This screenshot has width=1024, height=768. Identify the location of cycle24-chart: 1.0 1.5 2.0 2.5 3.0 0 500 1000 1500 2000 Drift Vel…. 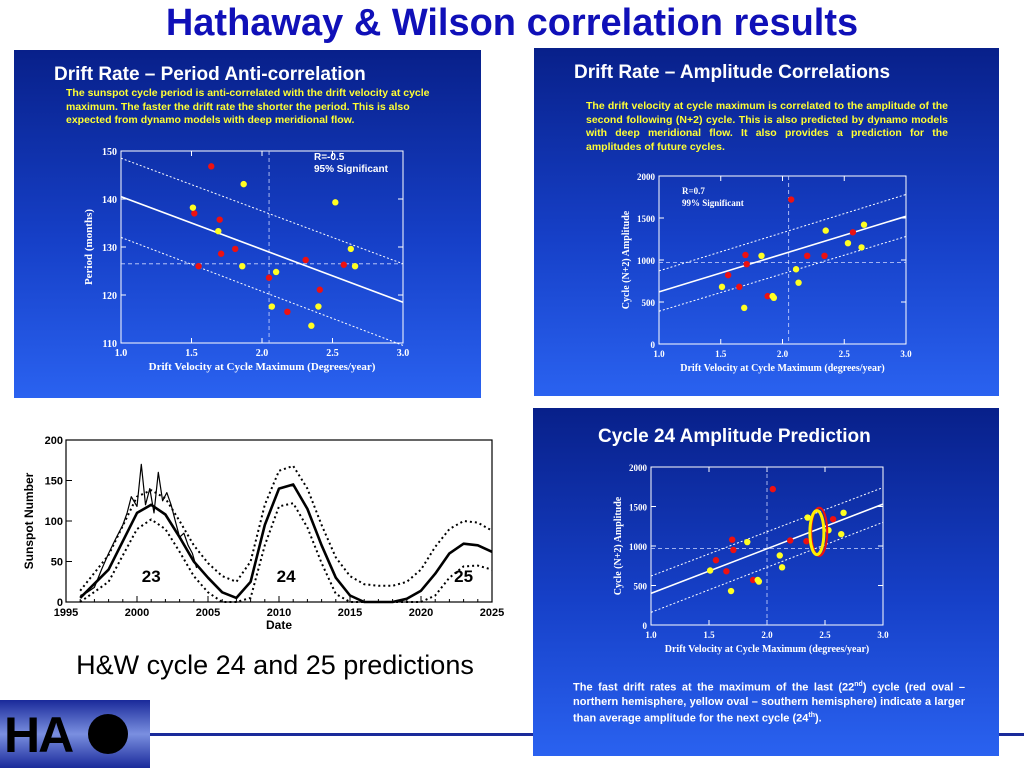
(751, 559).